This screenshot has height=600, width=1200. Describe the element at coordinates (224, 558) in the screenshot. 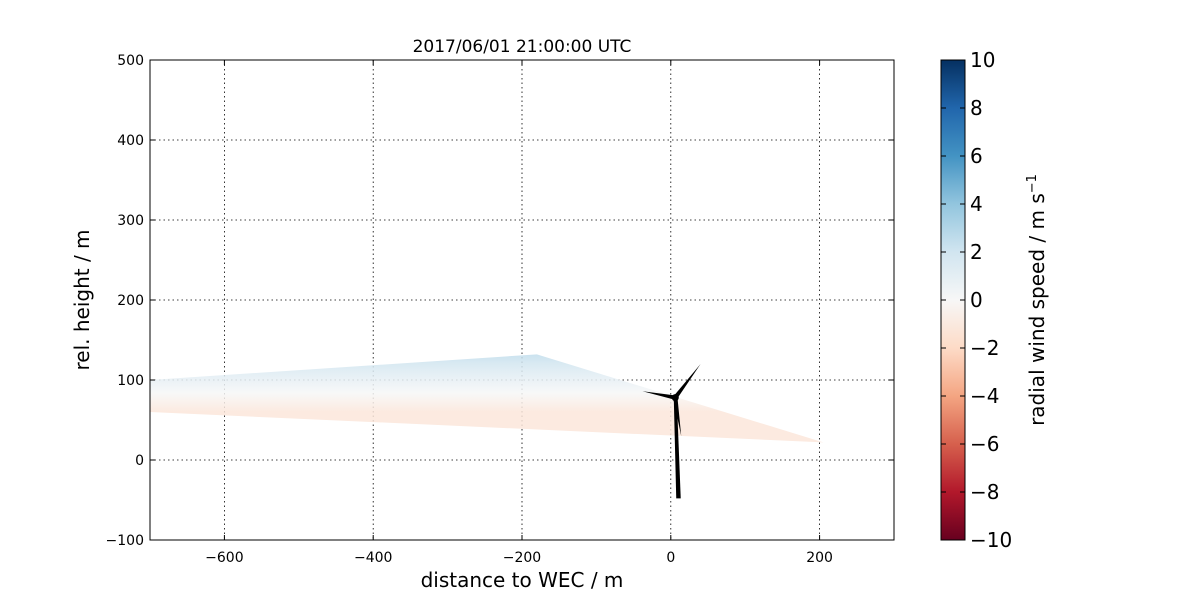

I see `x-tick-label: −600` at that location.